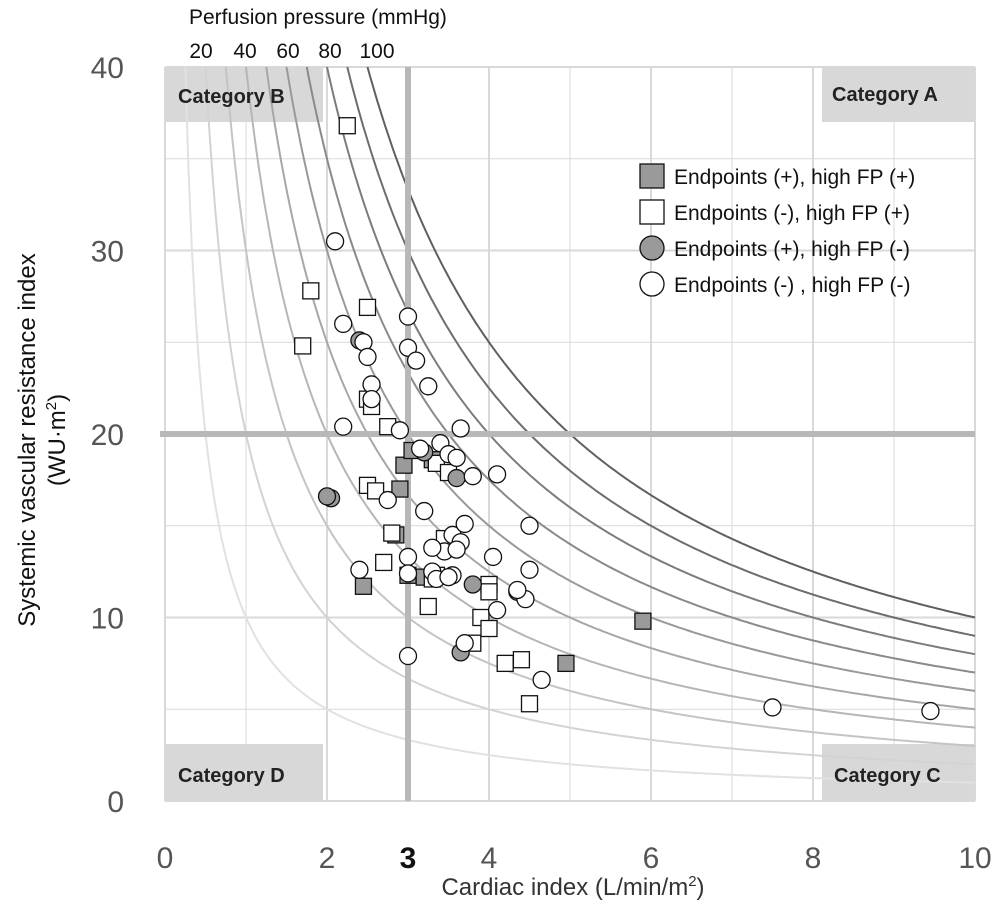 Image resolution: width=1000 pixels, height=919 pixels. I want to click on category-b-label: Category B, so click(231, 97).